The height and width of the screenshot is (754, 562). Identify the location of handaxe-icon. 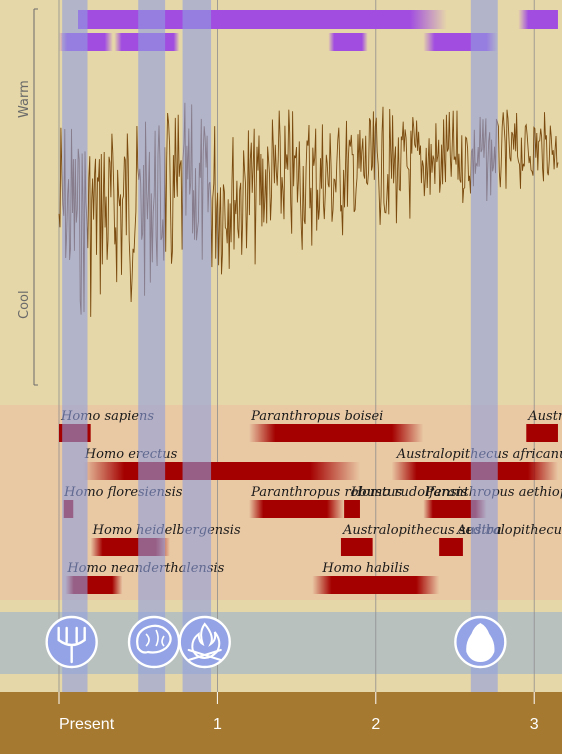
(480, 642).